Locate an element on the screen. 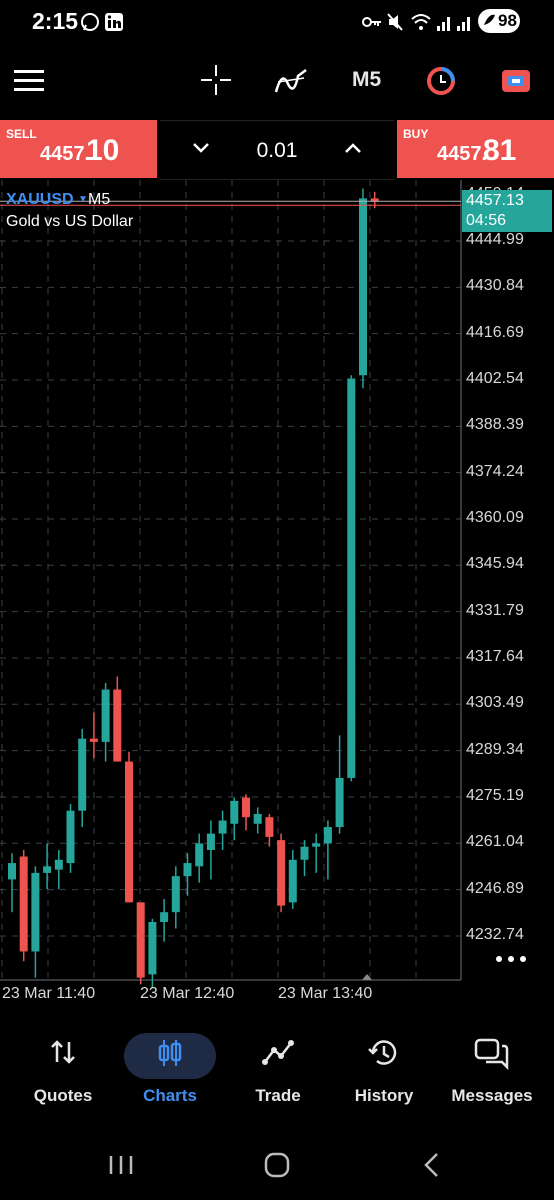 The height and width of the screenshot is (1200, 554). current-bar-marker is located at coordinates (367, 977).